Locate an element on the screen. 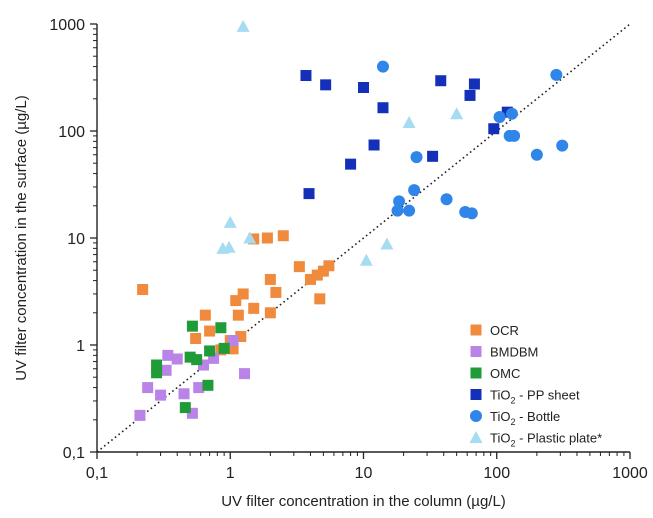 This screenshot has height=518, width=653. x-tick-label: 0,1 is located at coordinates (97, 473).